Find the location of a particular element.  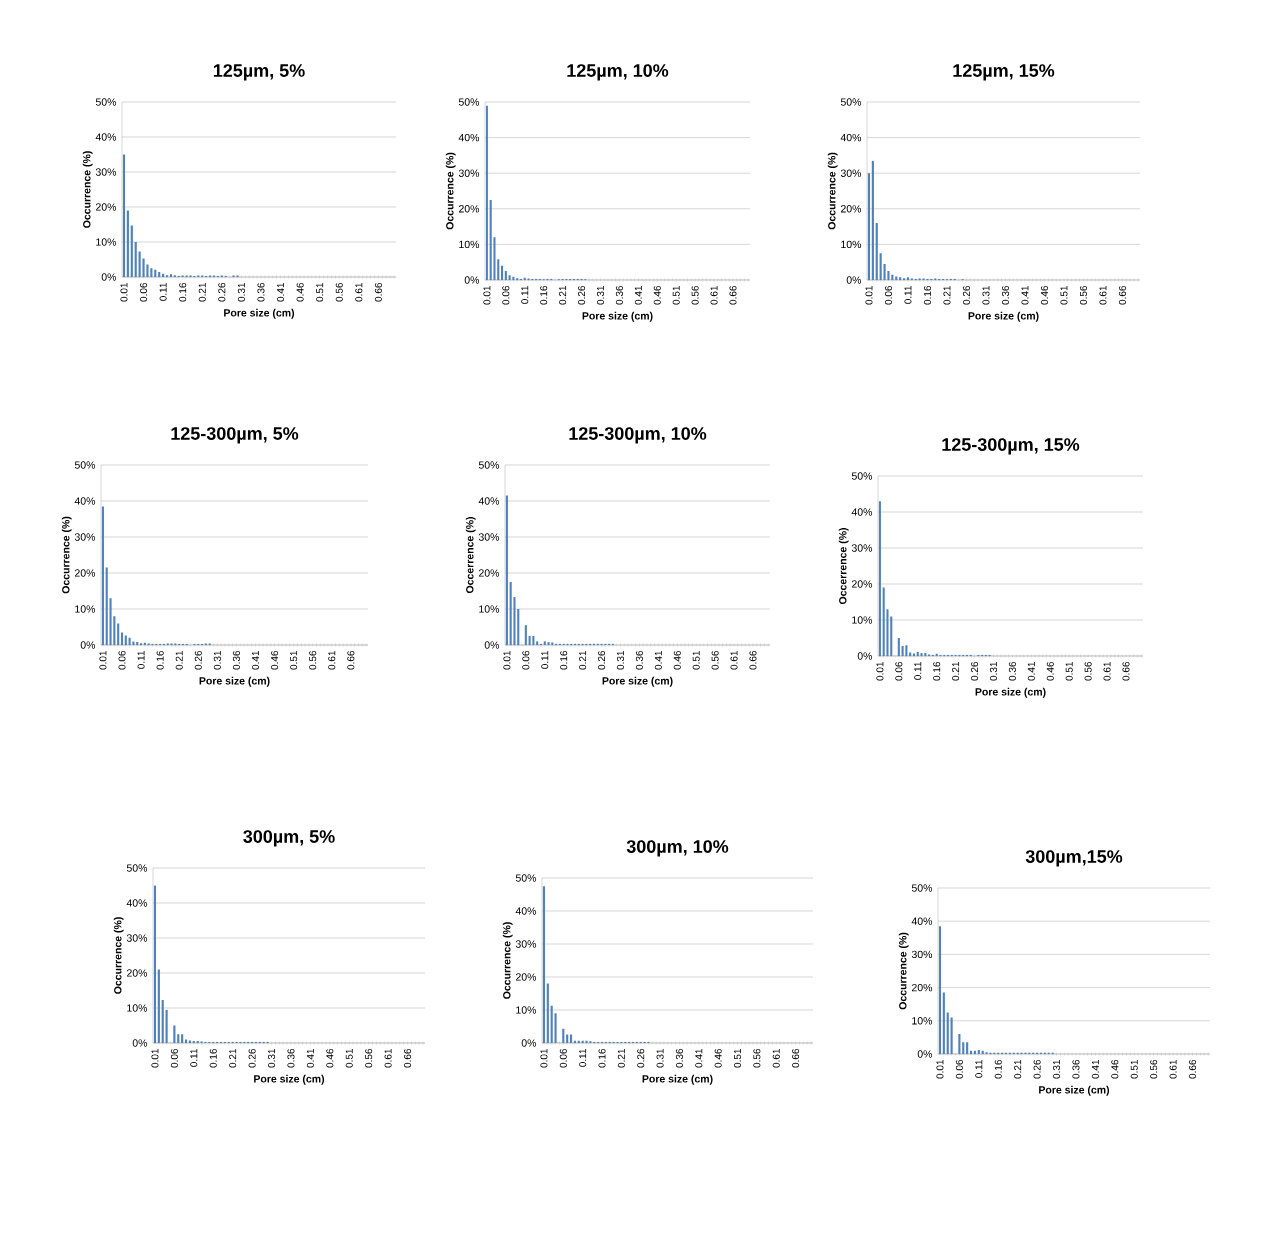

chart-title: 300µm, 5% is located at coordinates (289, 838).